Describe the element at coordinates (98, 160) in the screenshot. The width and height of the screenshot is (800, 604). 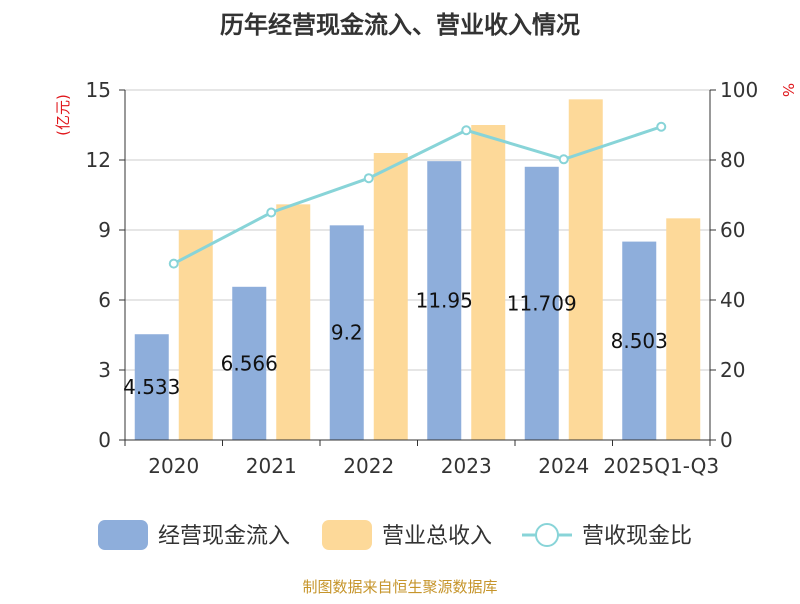
I see `left-tick-label: 12` at that location.